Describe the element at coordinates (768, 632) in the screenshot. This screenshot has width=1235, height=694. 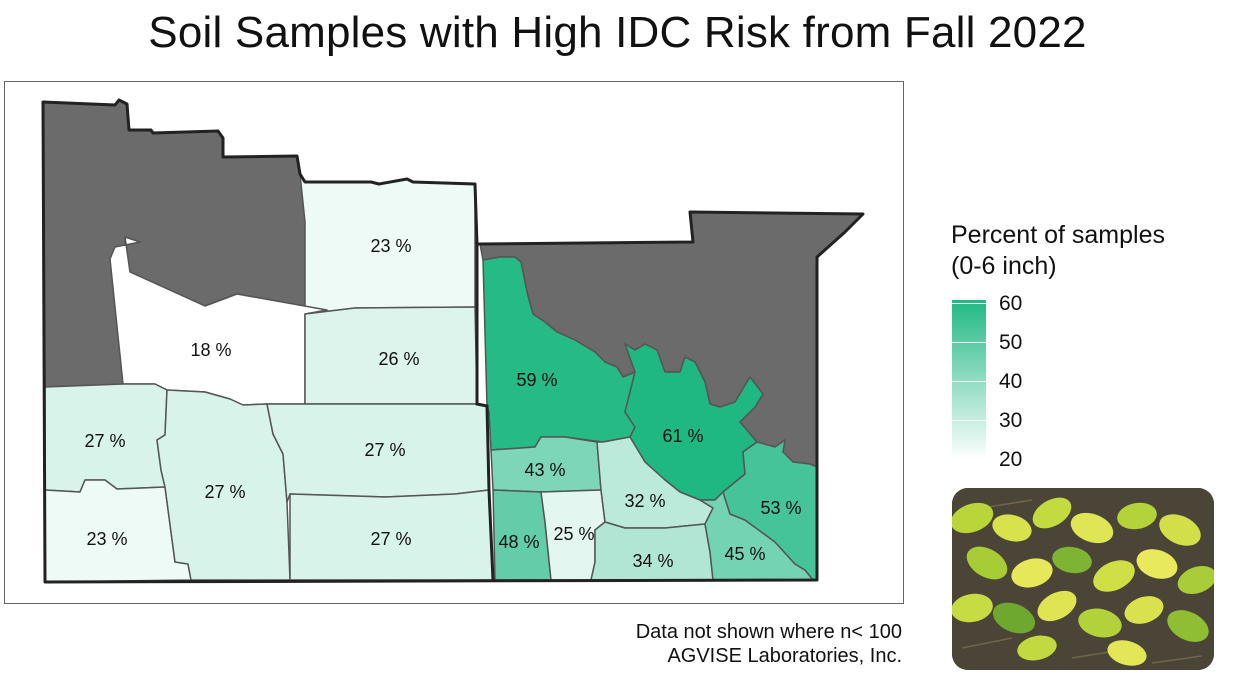
I see `footnote-line1: Data not shown where n< 100` at that location.